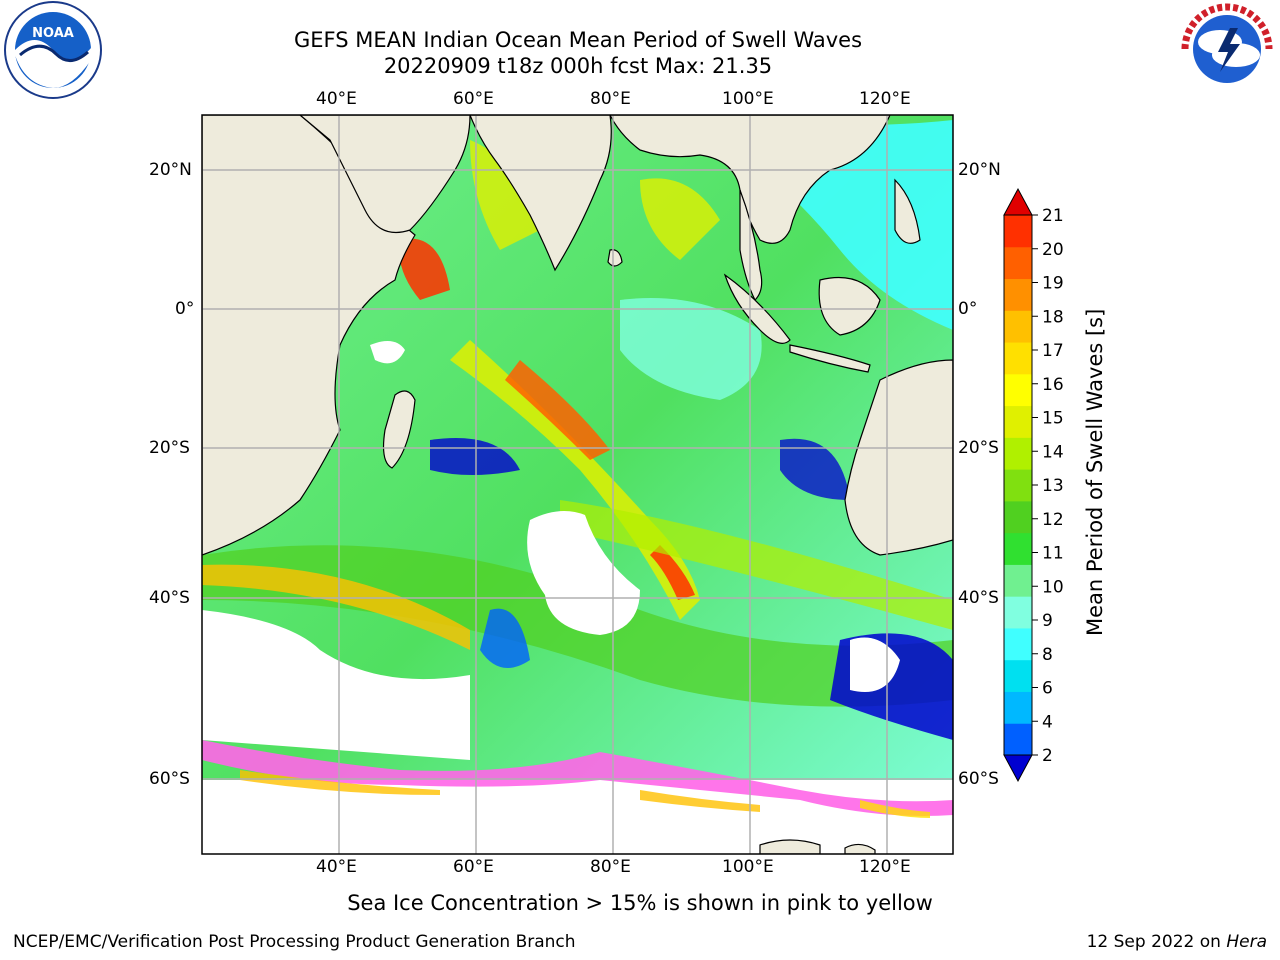 Image resolution: width=1280 pixels, height=960 pixels. I want to click on lat-label-left-60s: 60°S, so click(169, 779).